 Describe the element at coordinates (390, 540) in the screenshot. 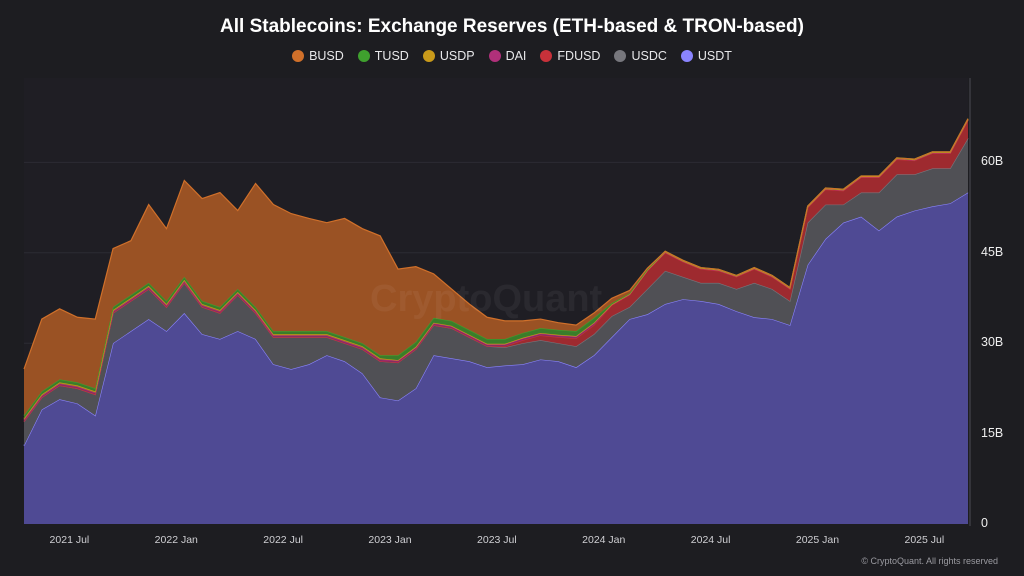

I see `x-tick-label: 2023 Jan` at that location.